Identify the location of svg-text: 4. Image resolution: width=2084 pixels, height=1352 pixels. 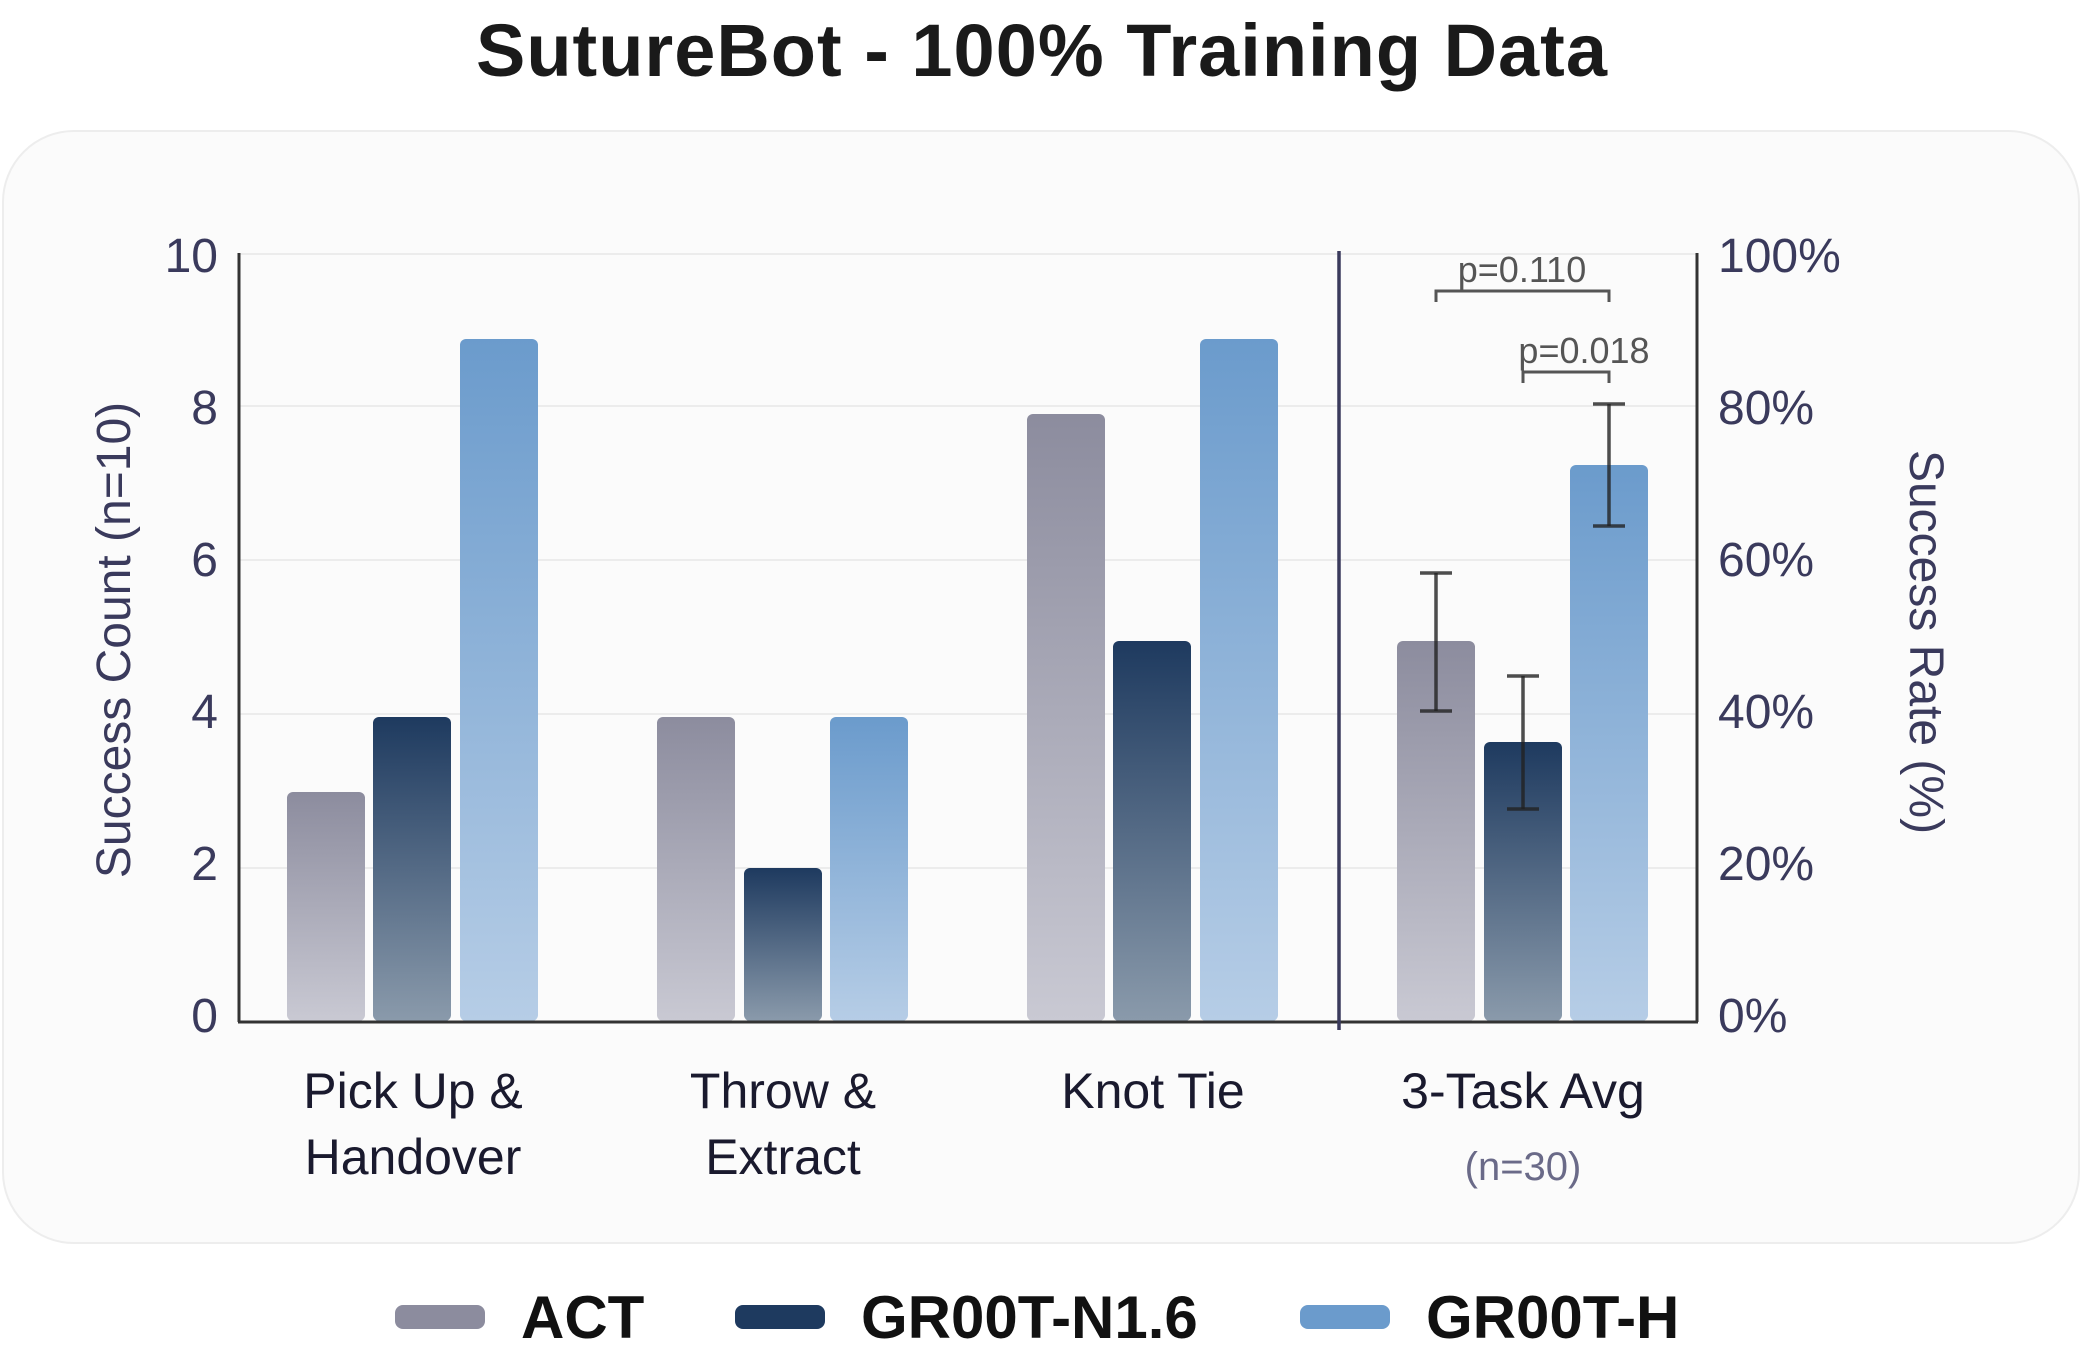
(204, 712).